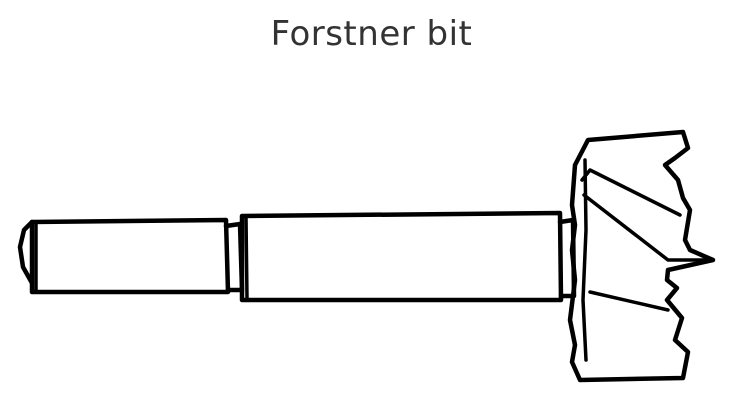  What do you see at coordinates (629, 301) in the screenshot?
I see `flute-blade-lower` at bounding box center [629, 301].